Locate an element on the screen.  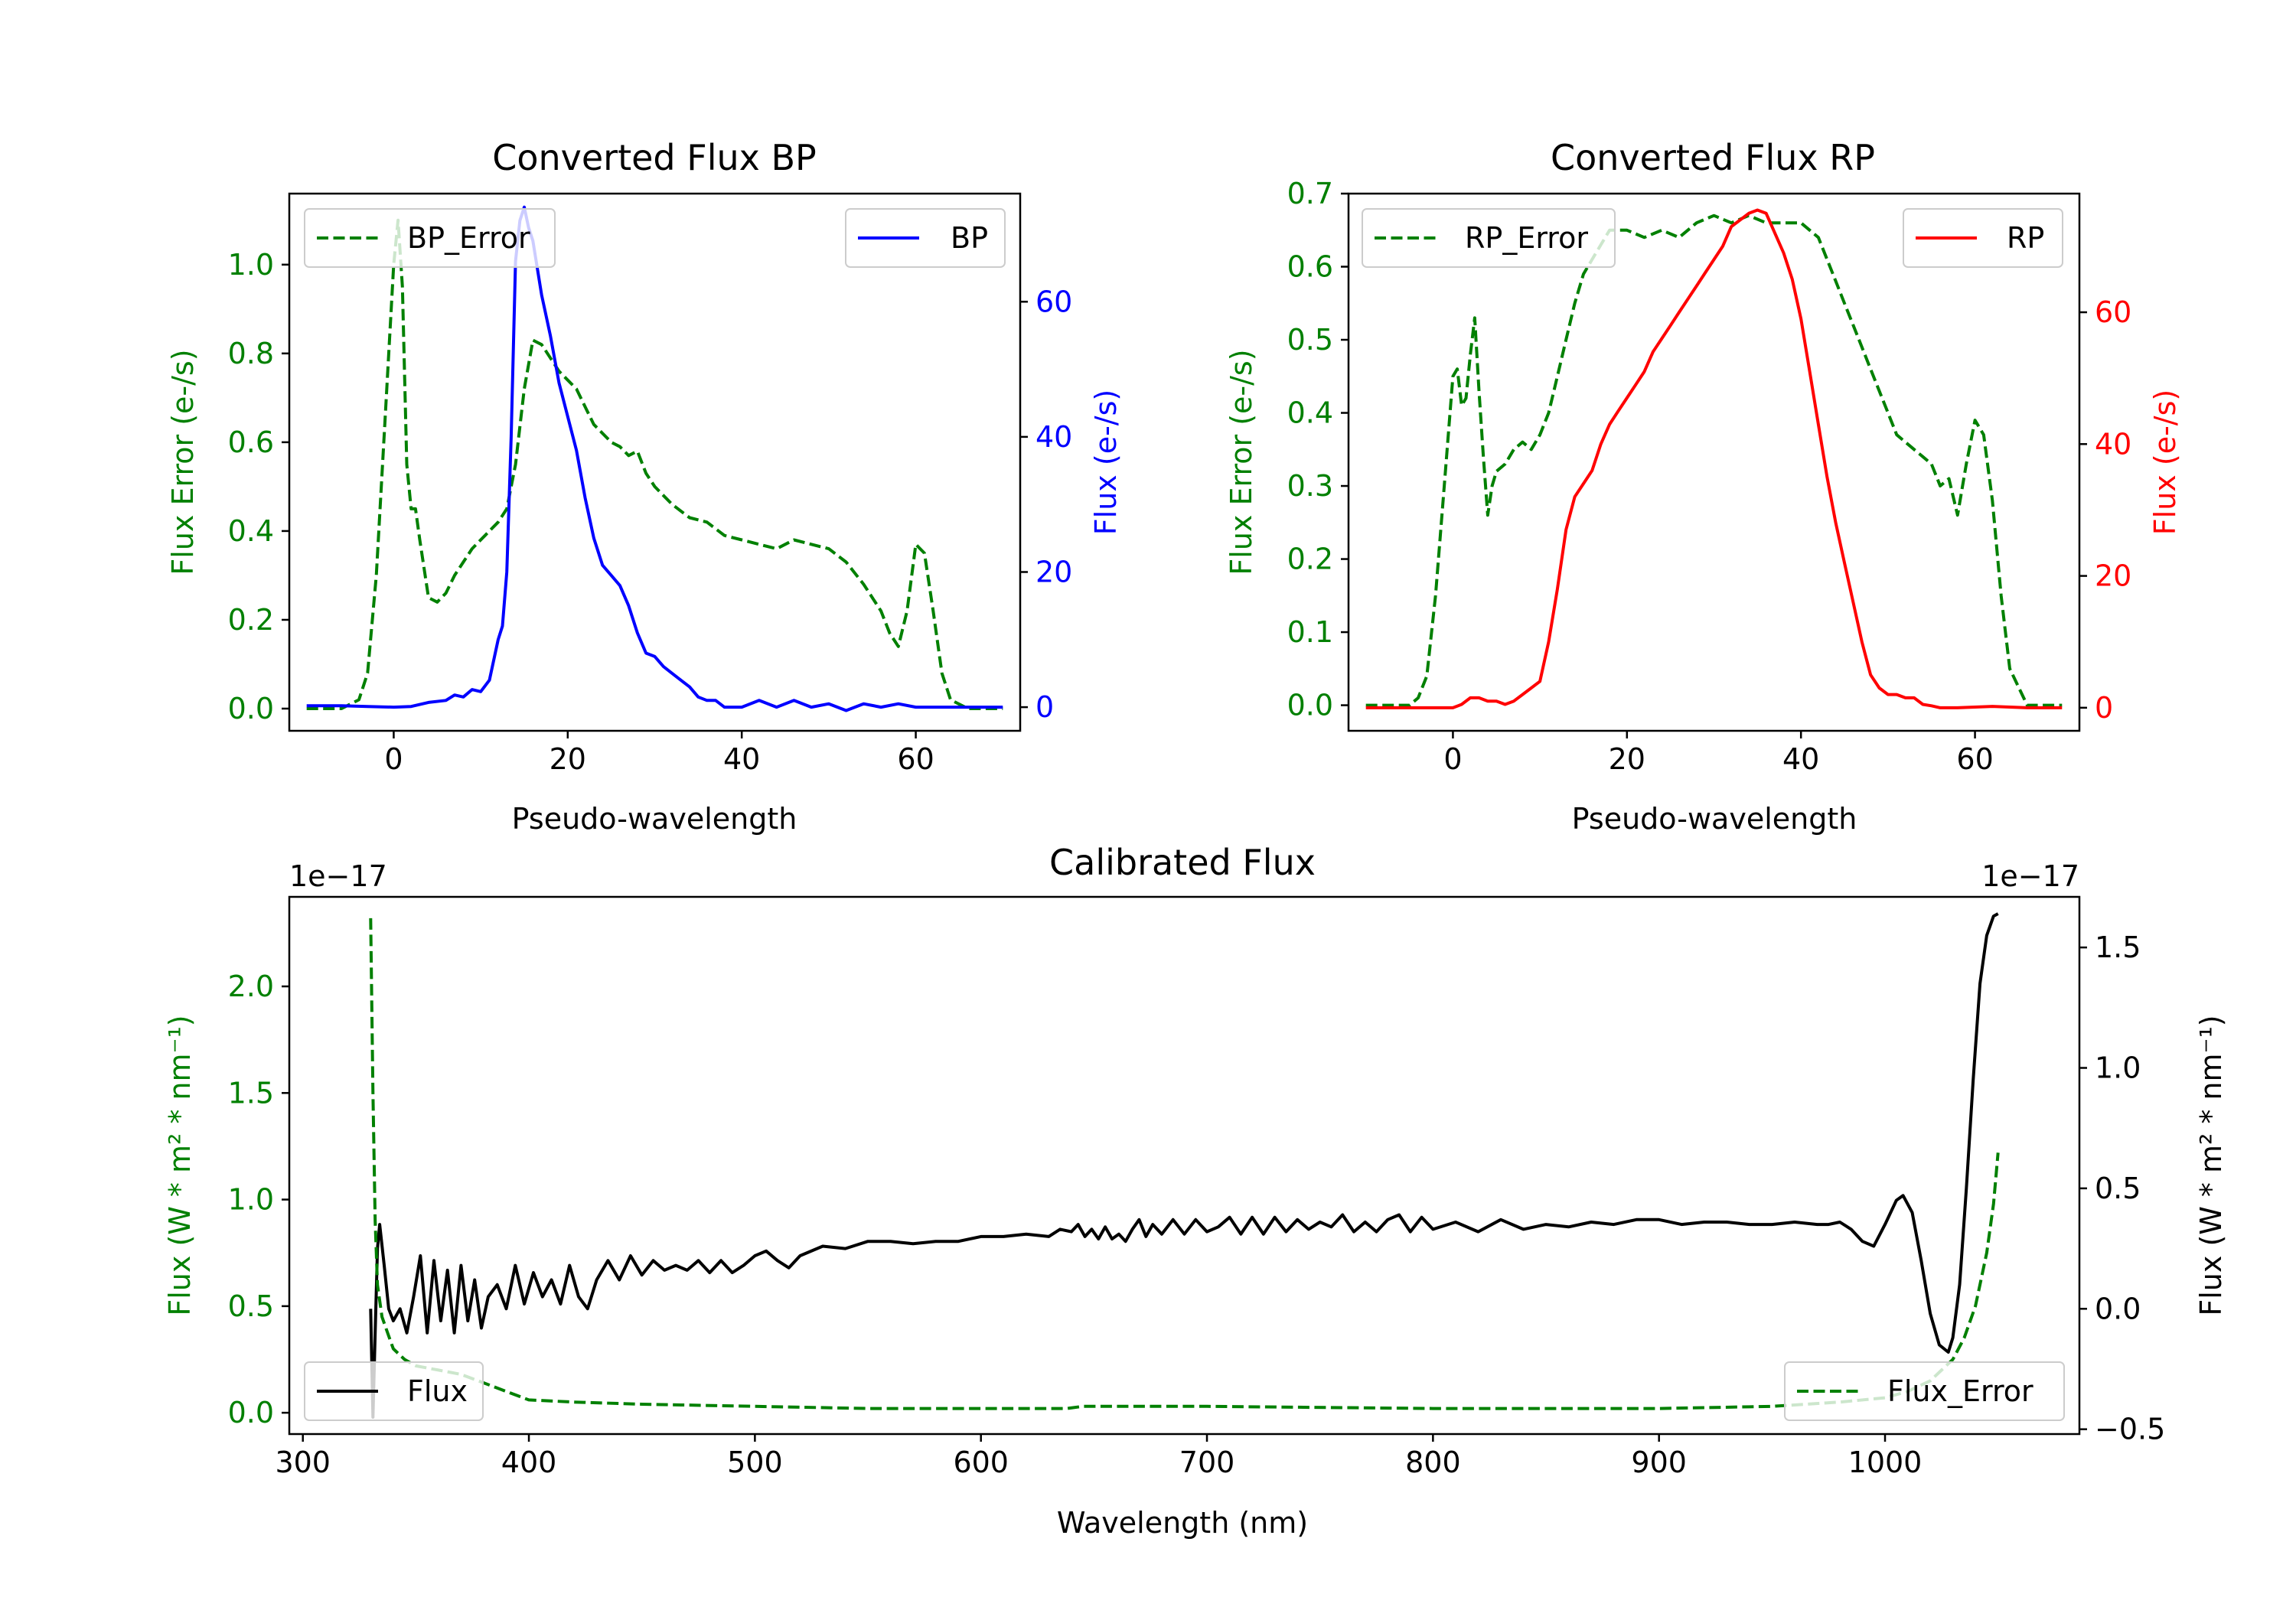
rp-axes-frame is located at coordinates (1714, 462).